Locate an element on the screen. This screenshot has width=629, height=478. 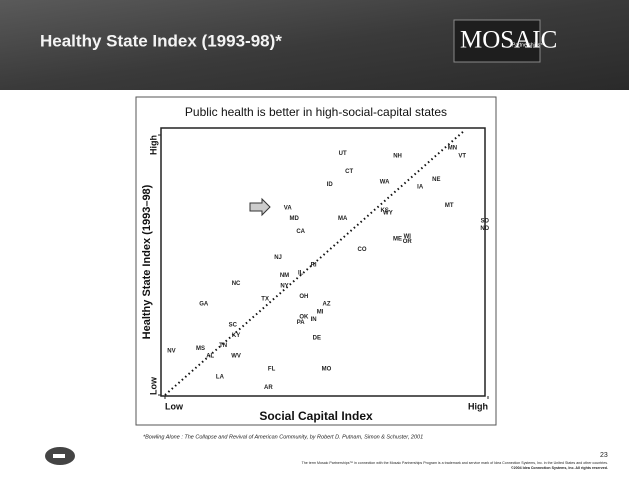
state-point: SC is located at coordinates (233, 325).